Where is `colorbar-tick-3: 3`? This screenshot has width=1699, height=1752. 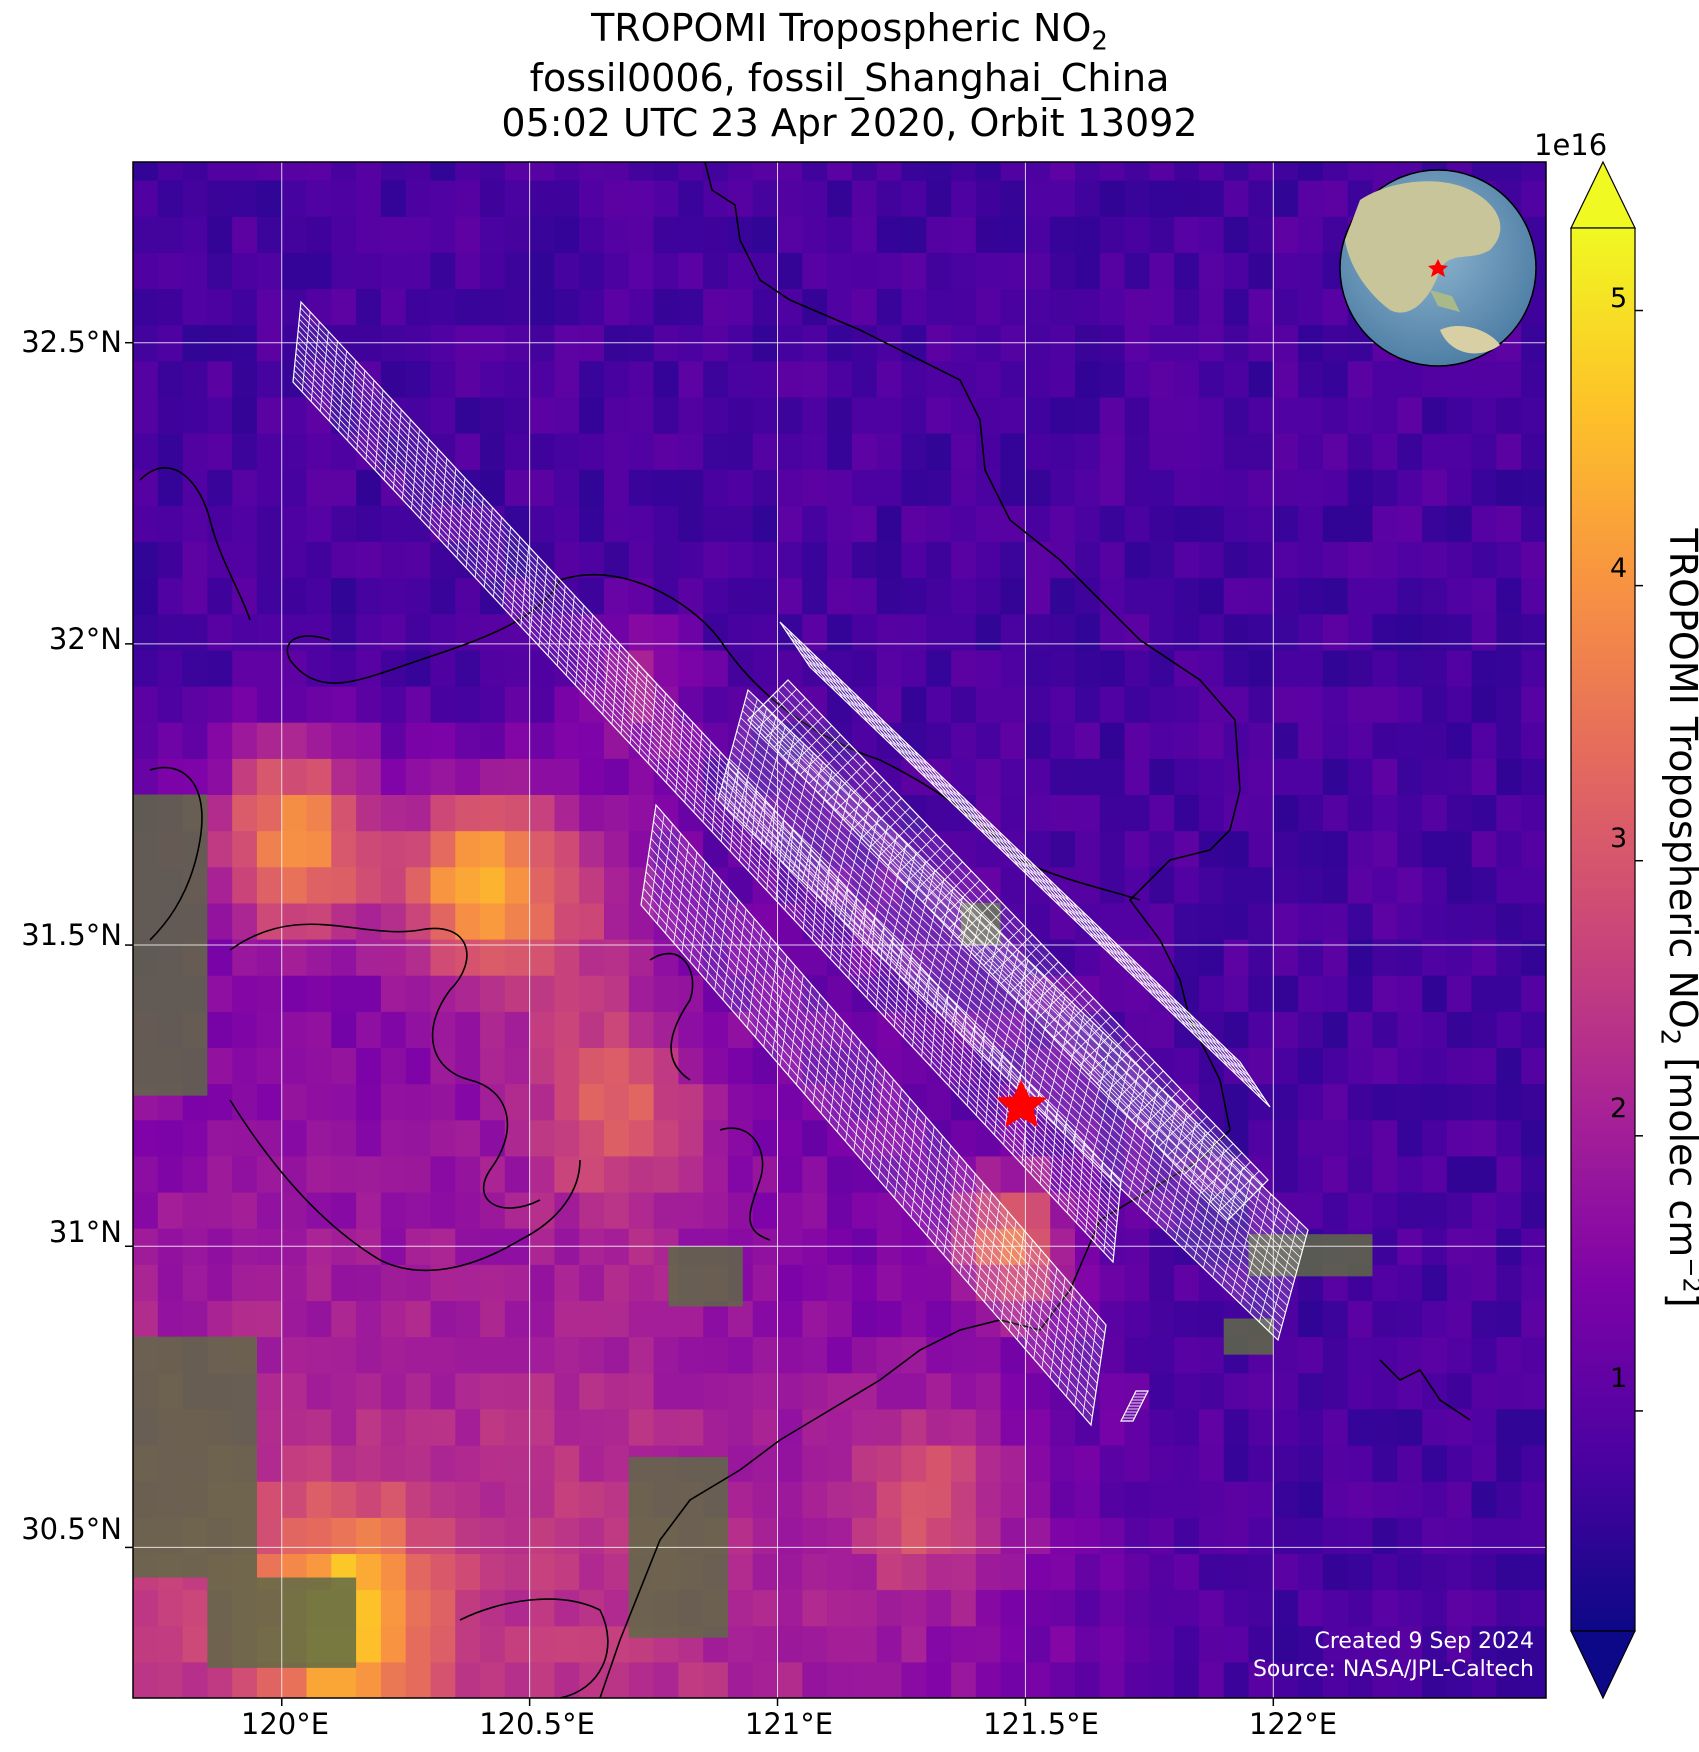 colorbar-tick-3: 3 is located at coordinates (1619, 838).